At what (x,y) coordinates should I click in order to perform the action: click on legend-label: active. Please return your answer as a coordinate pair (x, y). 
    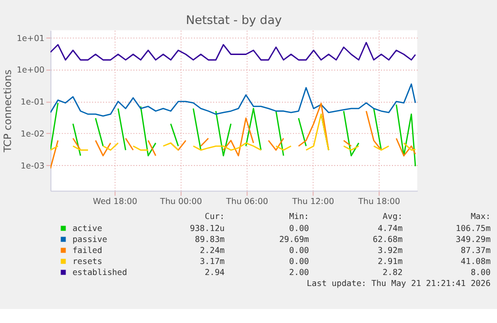
    Looking at the image, I should click on (87, 228).